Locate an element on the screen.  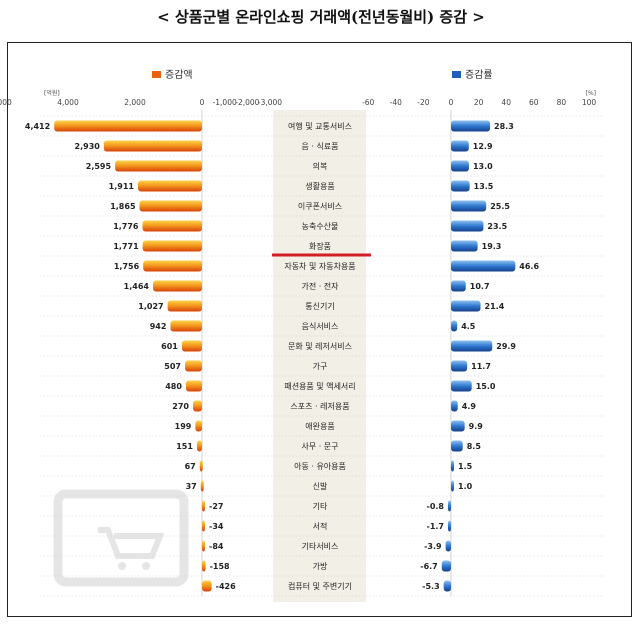
rate-label: 1.5 is located at coordinates (465, 466).